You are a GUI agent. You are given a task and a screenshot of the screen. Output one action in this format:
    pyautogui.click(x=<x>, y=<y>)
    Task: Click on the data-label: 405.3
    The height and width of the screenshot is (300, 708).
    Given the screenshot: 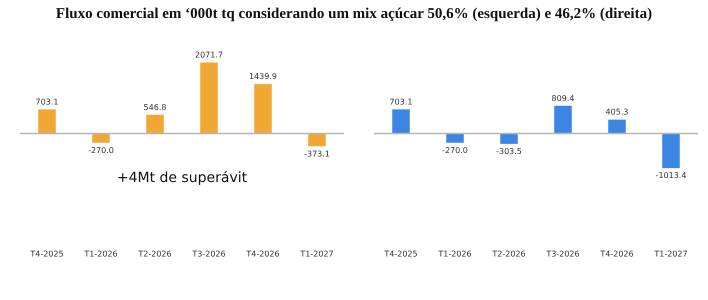 What is the action you would take?
    pyautogui.click(x=617, y=112)
    